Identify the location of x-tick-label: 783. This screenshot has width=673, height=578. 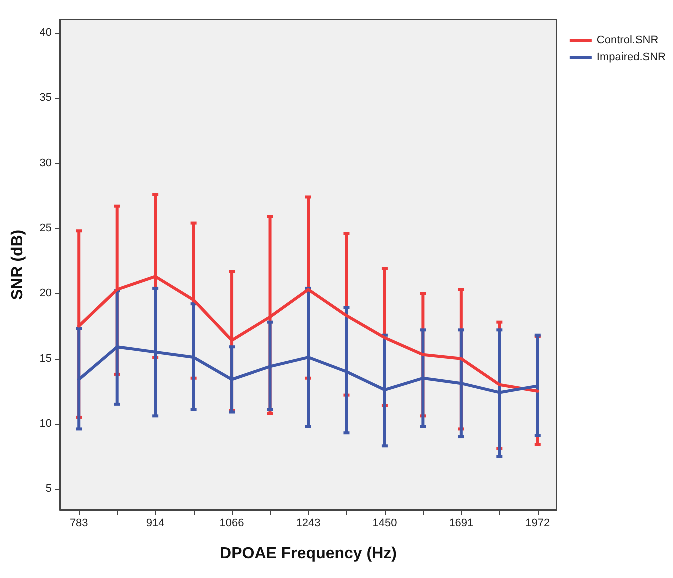
(79, 524).